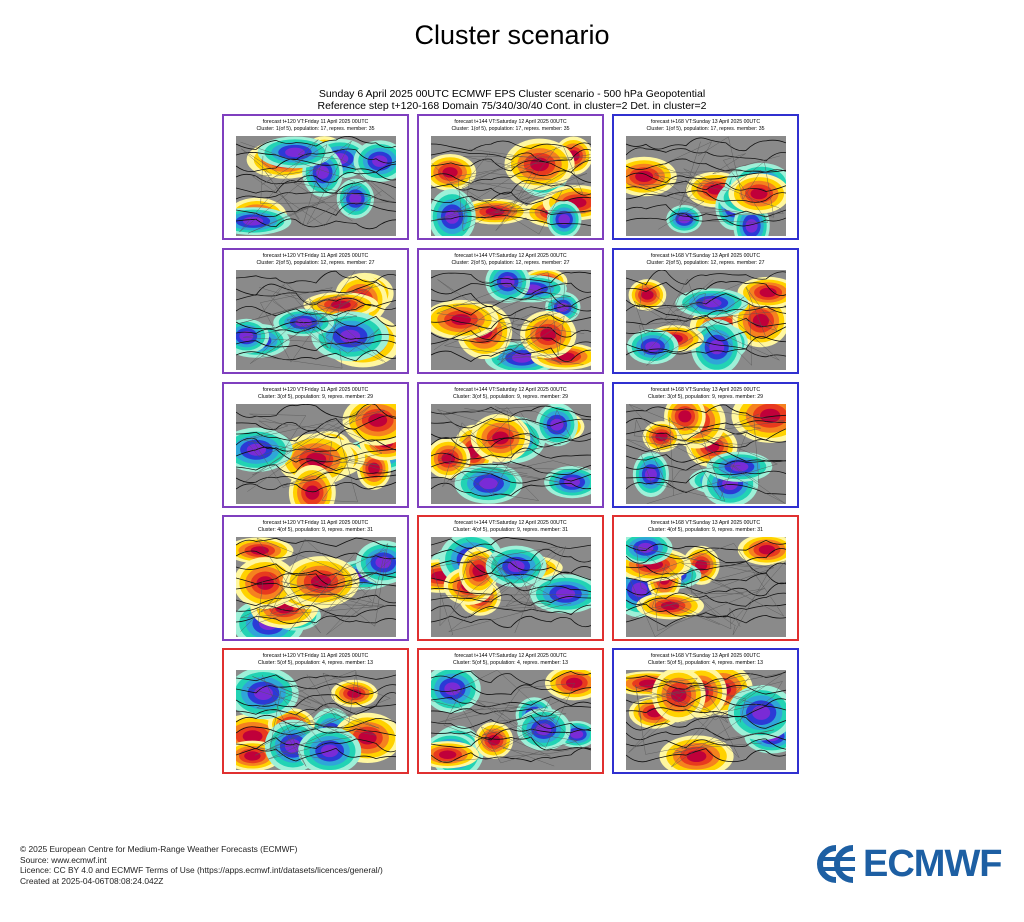 Image resolution: width=1024 pixels, height=922 pixels. I want to click on footer-created: Created at 2025-04-06T08:08:24.042Z, so click(92, 880).